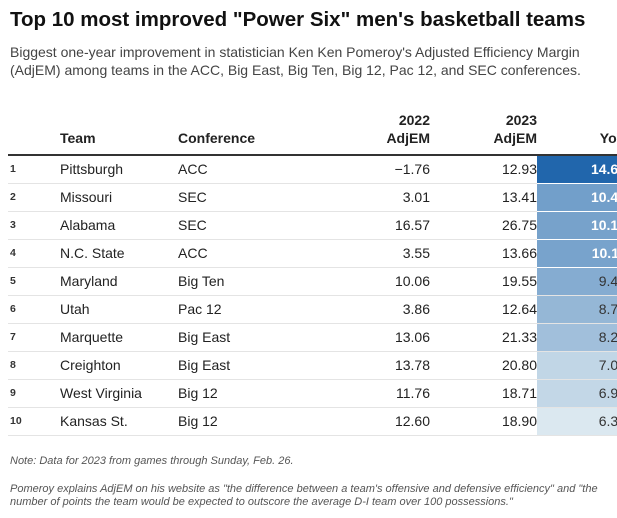 This screenshot has width=617, height=518. I want to click on conference-cell: Pac 12, so click(248, 309).